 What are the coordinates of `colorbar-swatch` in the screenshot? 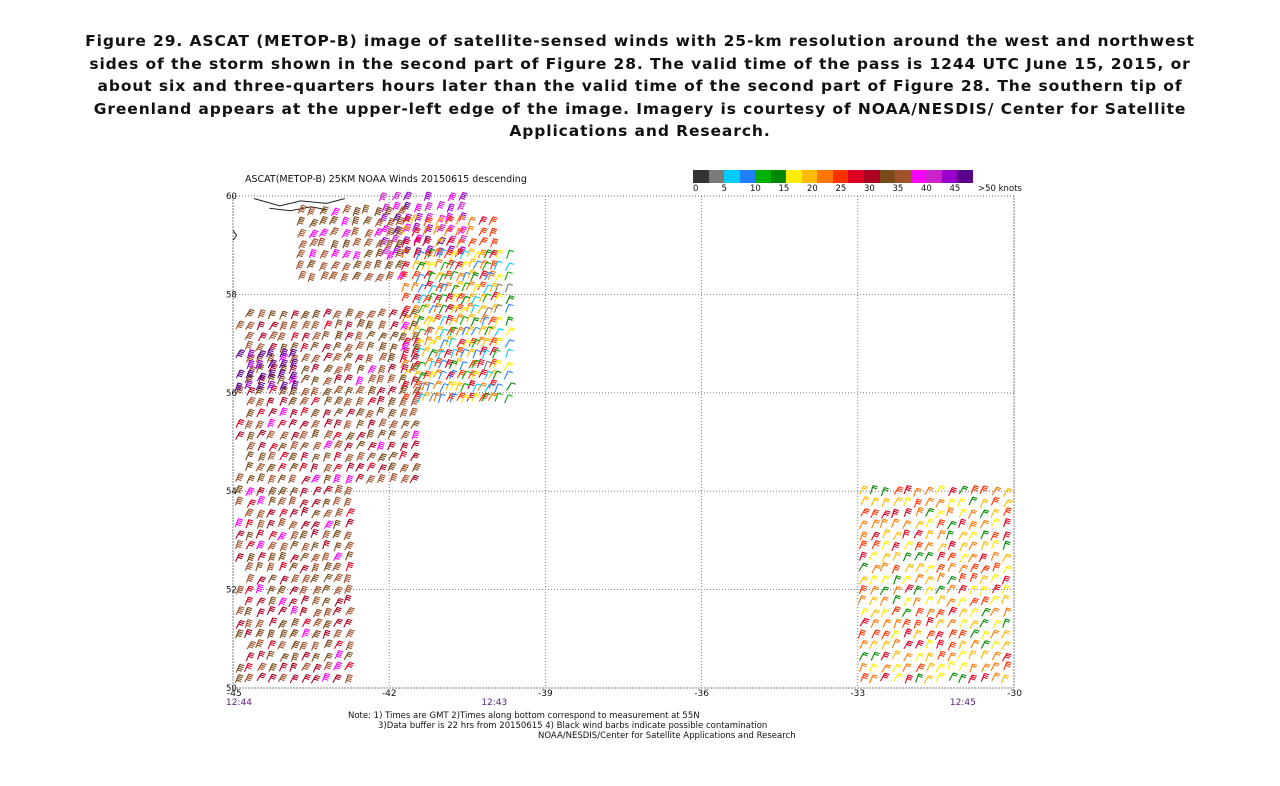 It's located at (887, 176).